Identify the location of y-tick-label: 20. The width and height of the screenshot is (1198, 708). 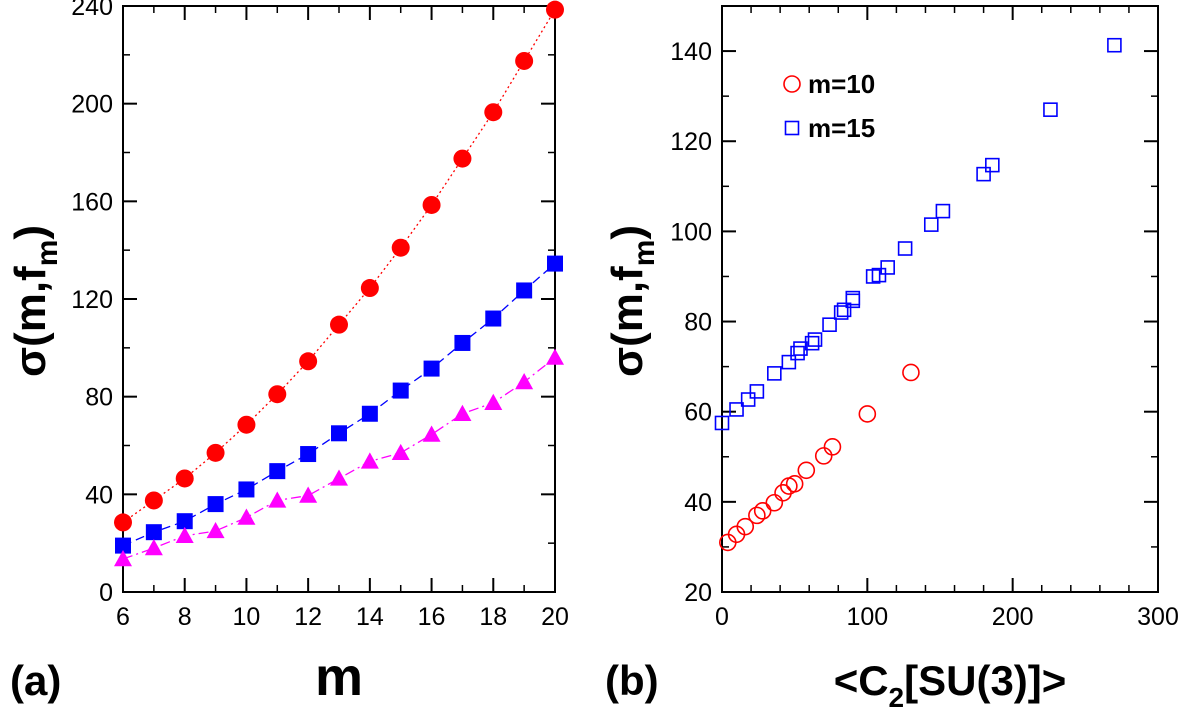
(698, 593).